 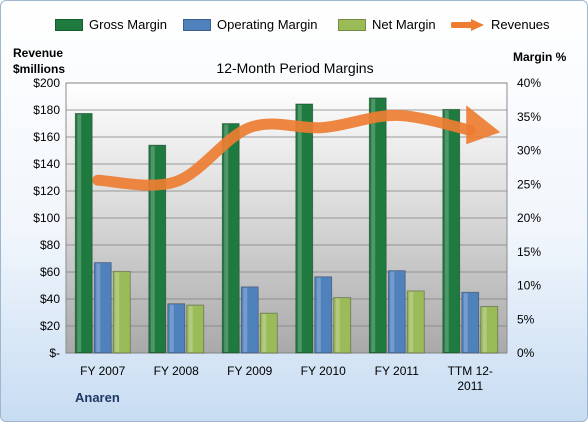 I want to click on category-label: FY 2007, so click(x=102, y=371).